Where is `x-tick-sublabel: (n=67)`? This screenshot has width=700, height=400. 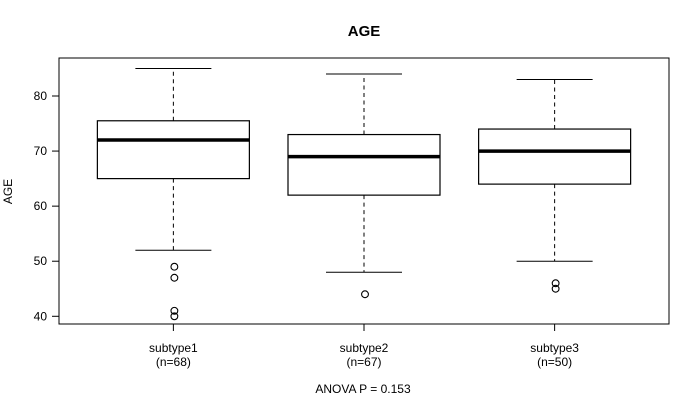
x-tick-sublabel: (n=67) is located at coordinates (363, 362).